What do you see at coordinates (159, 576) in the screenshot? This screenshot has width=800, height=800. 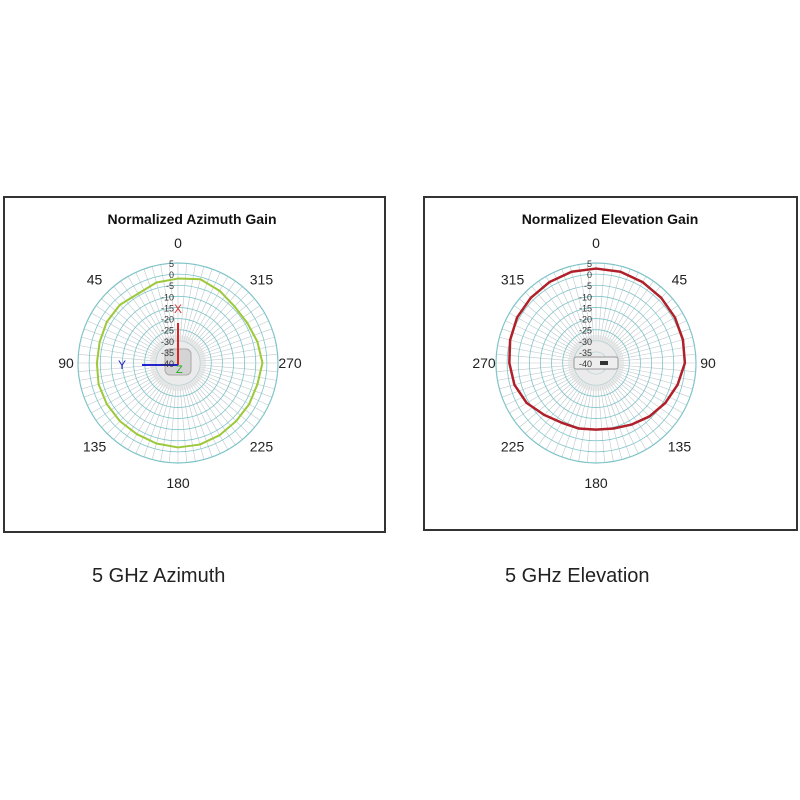 I see `azimuth-caption: 5 GHz Azimuth` at bounding box center [159, 576].